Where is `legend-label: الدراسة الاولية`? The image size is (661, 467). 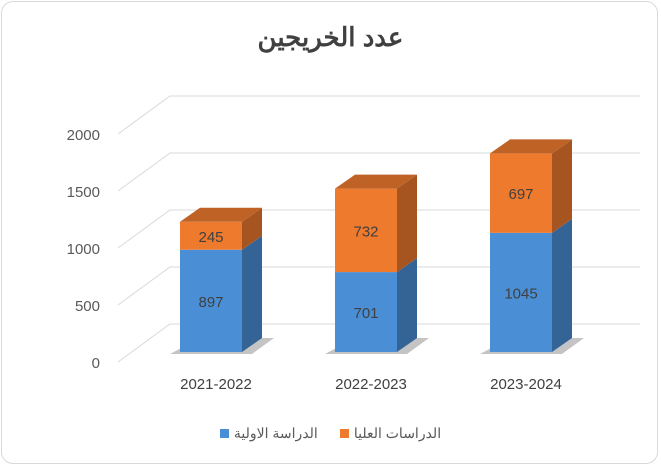 legend-label: الدراسة الاولية is located at coordinates (275, 433).